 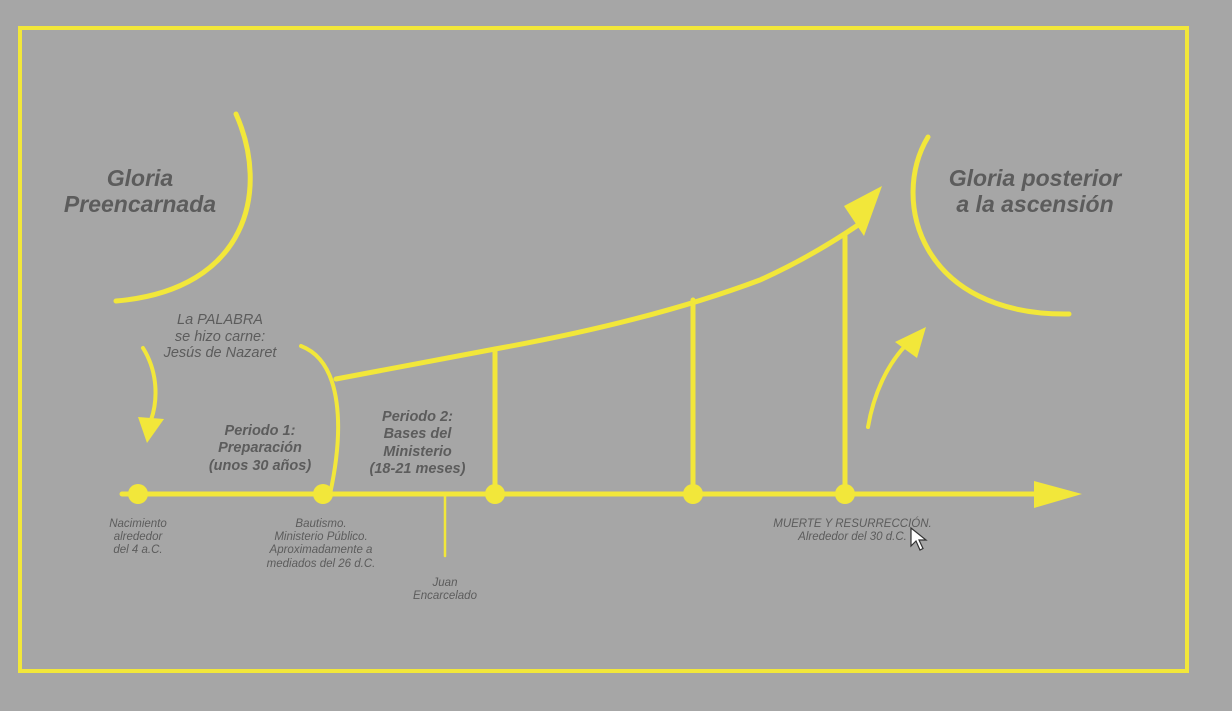 I want to click on ascend-arrow-shaft, so click(x=887, y=386).